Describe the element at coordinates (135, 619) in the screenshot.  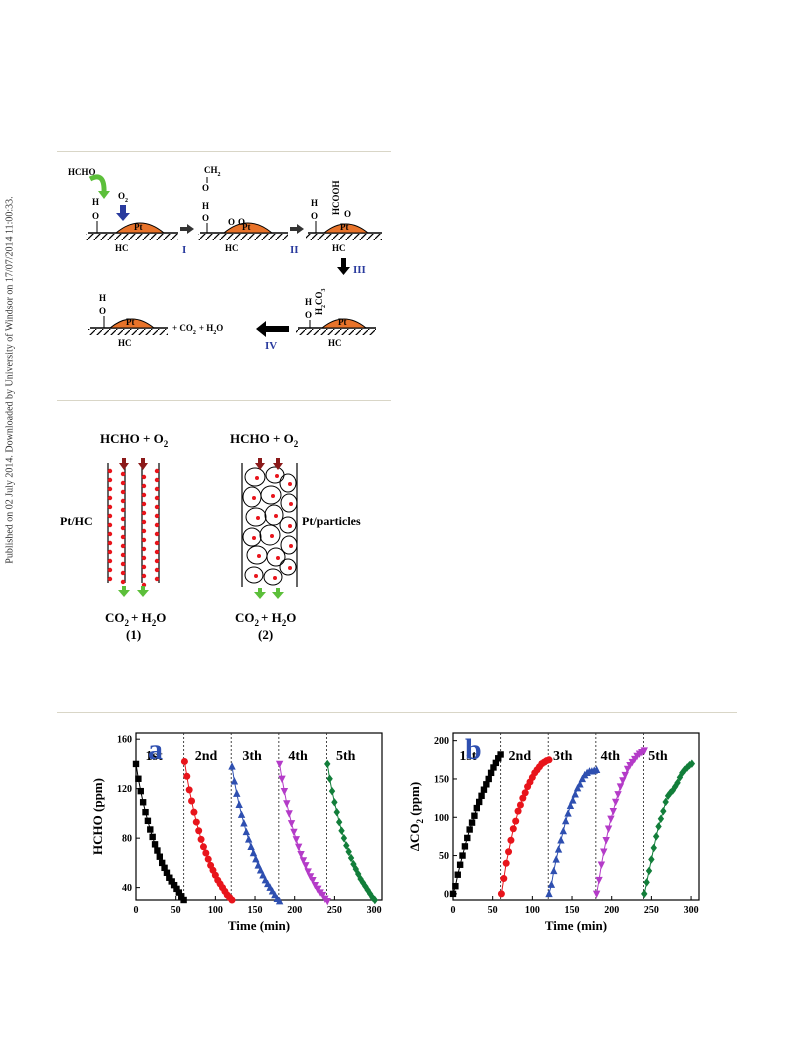
I see `products-left: CO2 + H2O` at that location.